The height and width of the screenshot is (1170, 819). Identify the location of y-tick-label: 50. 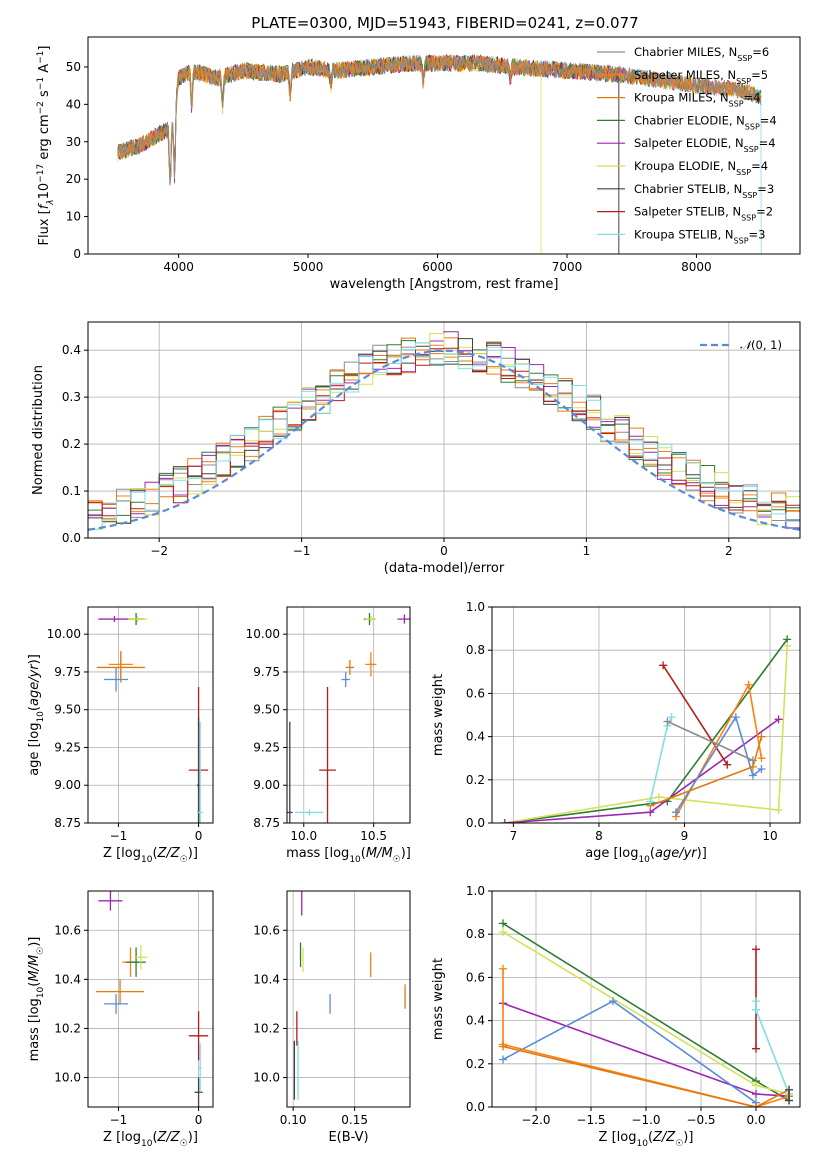
(73, 67).